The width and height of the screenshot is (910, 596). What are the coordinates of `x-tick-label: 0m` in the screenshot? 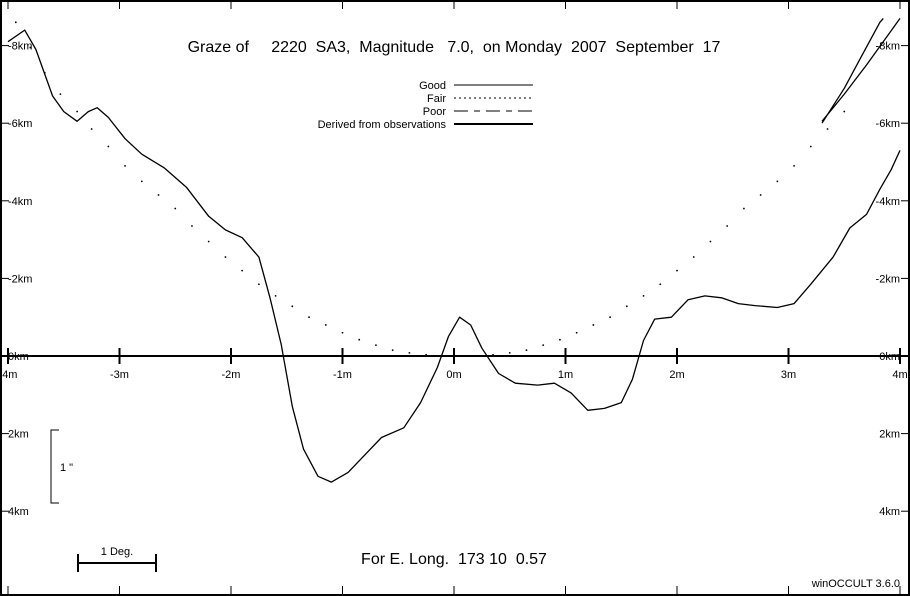 It's located at (453, 375).